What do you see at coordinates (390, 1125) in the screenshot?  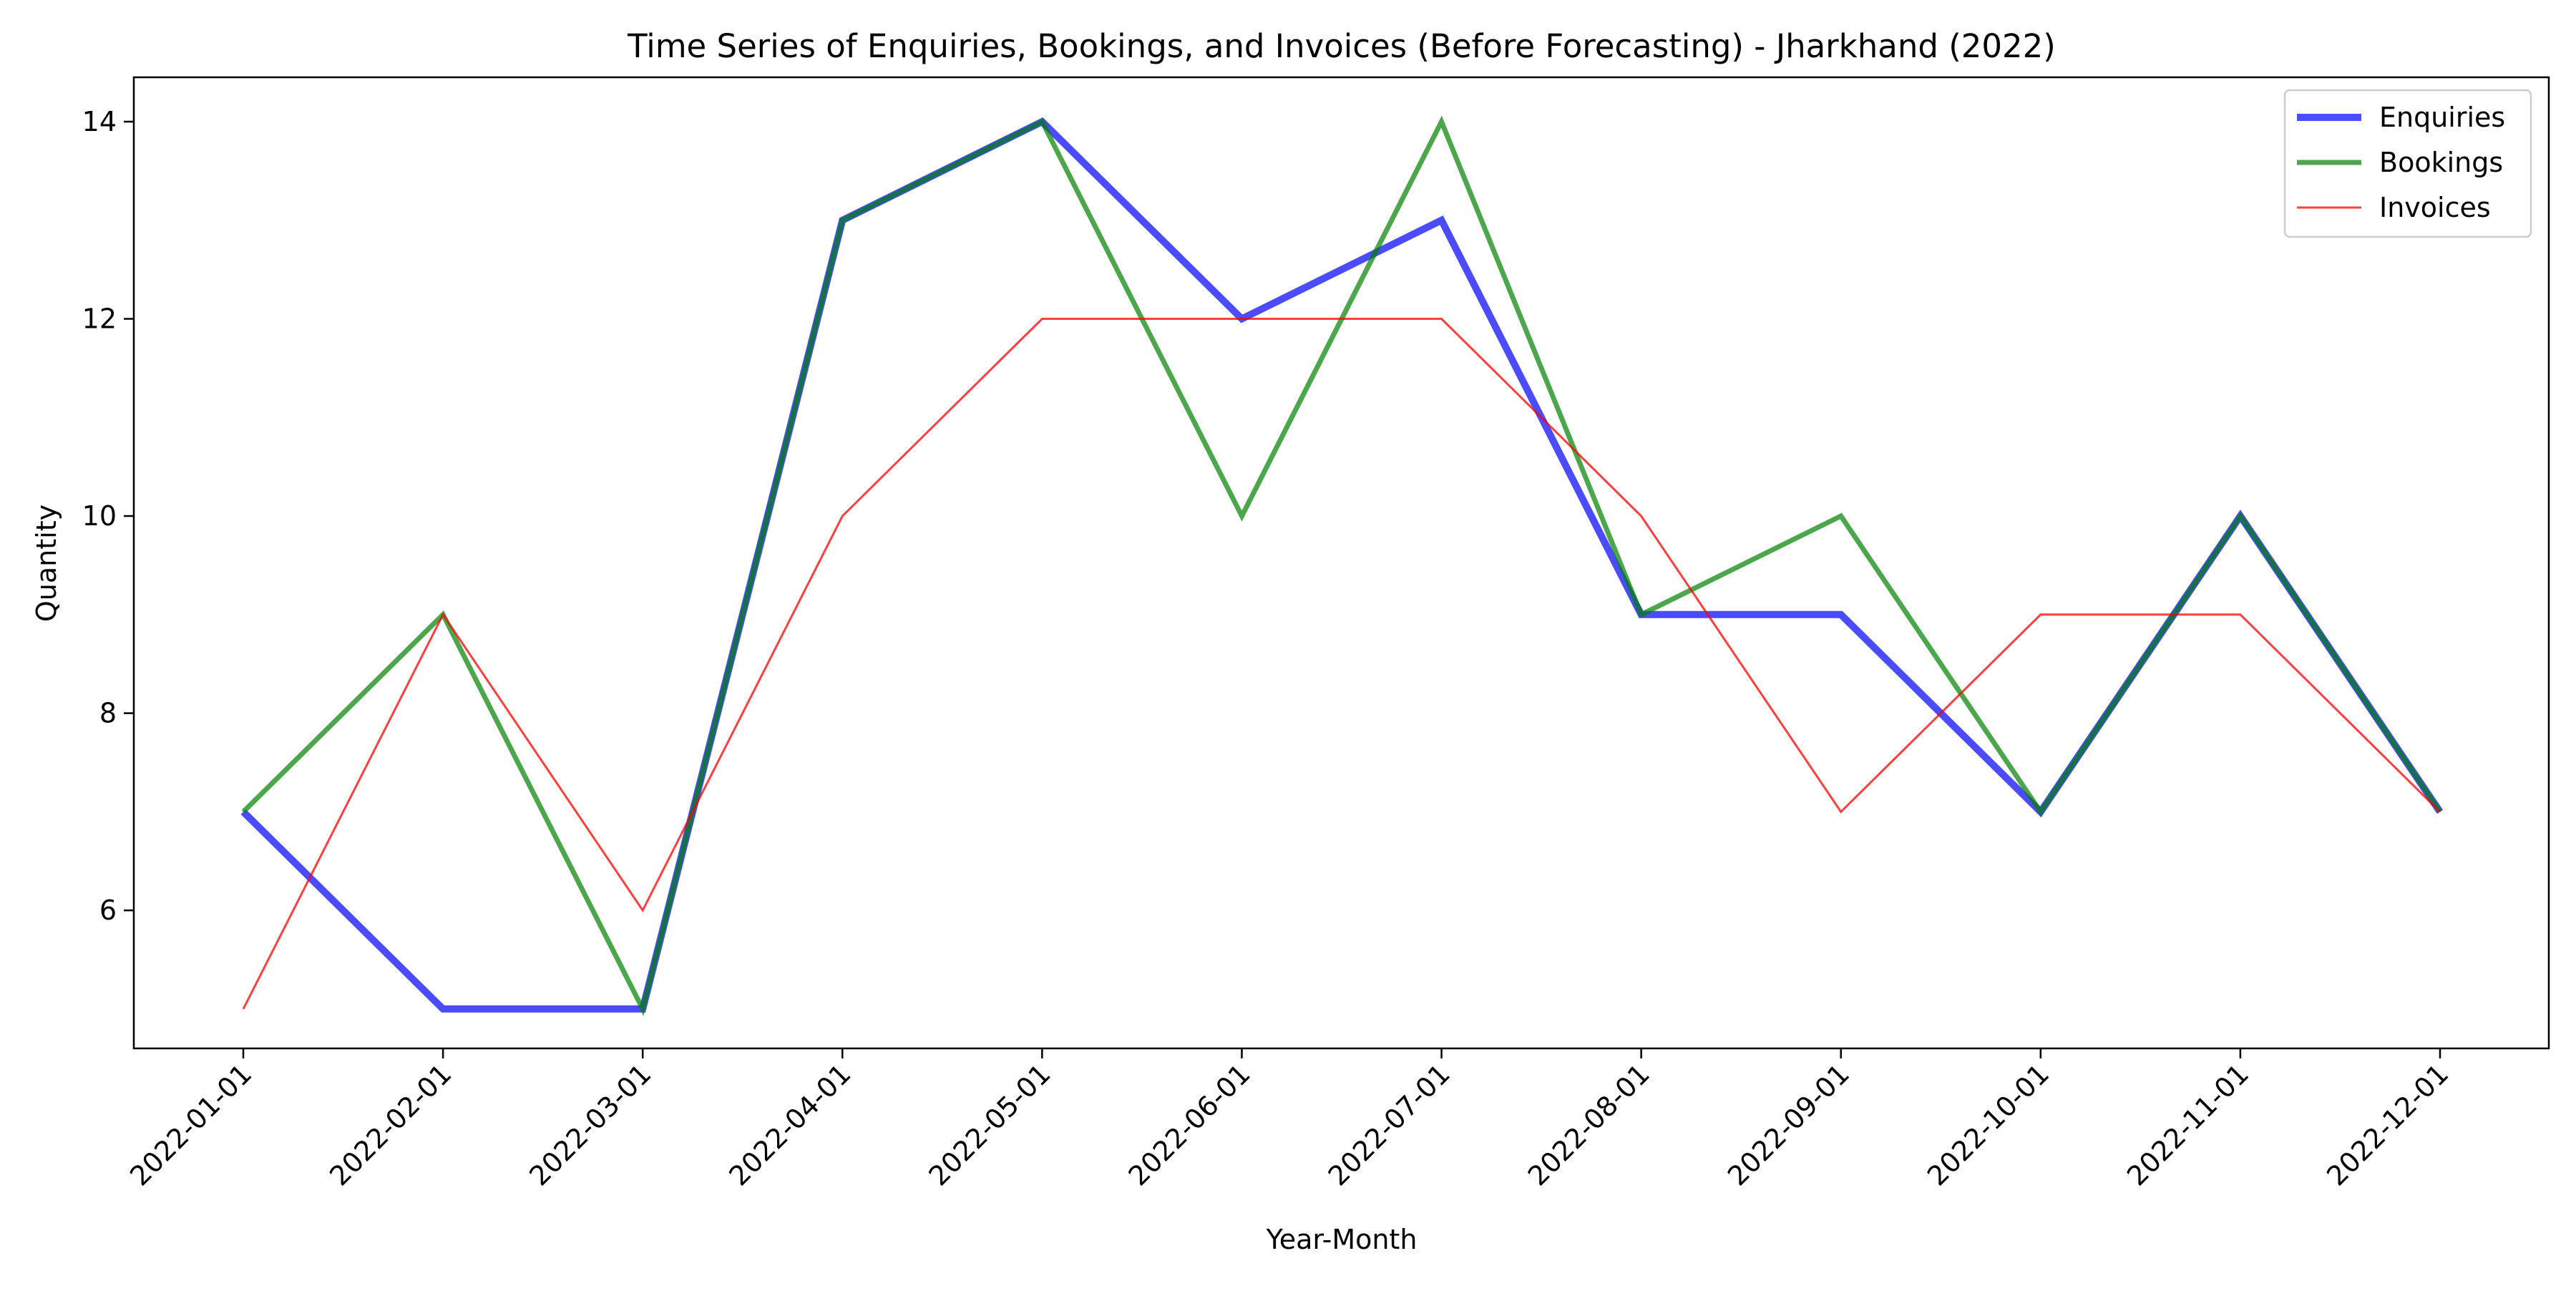 I see `x-tick-label: 2022-02-01` at bounding box center [390, 1125].